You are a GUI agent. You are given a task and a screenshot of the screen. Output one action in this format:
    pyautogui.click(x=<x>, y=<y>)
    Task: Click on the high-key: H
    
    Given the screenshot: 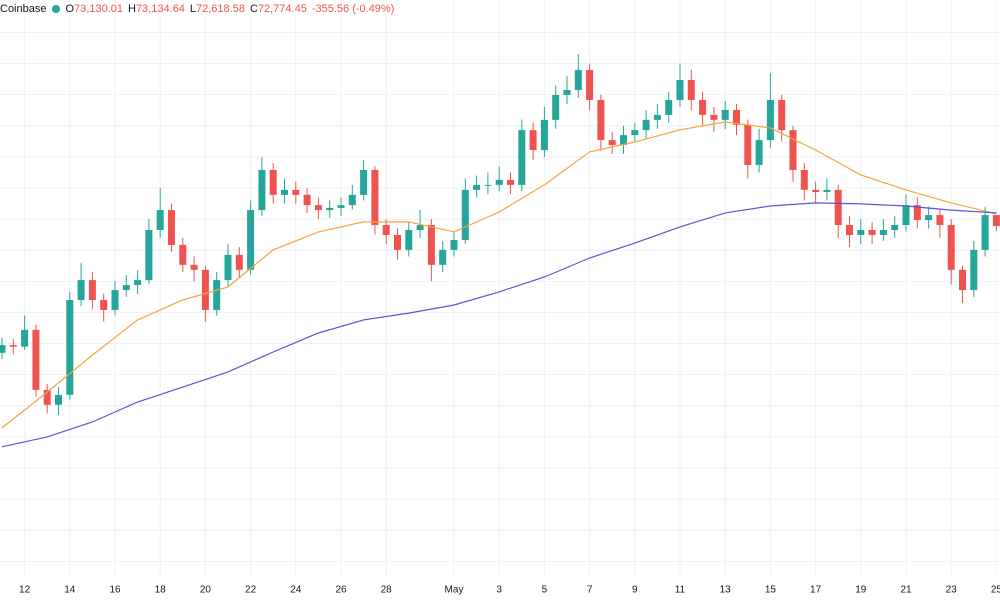 What is the action you would take?
    pyautogui.click(x=131, y=9)
    